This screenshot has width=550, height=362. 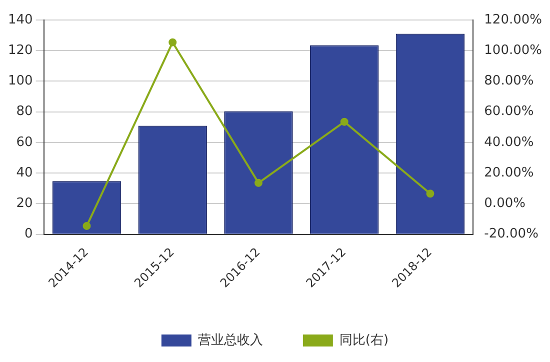 I want to click on legend-label: 营业总收入, so click(x=230, y=340).